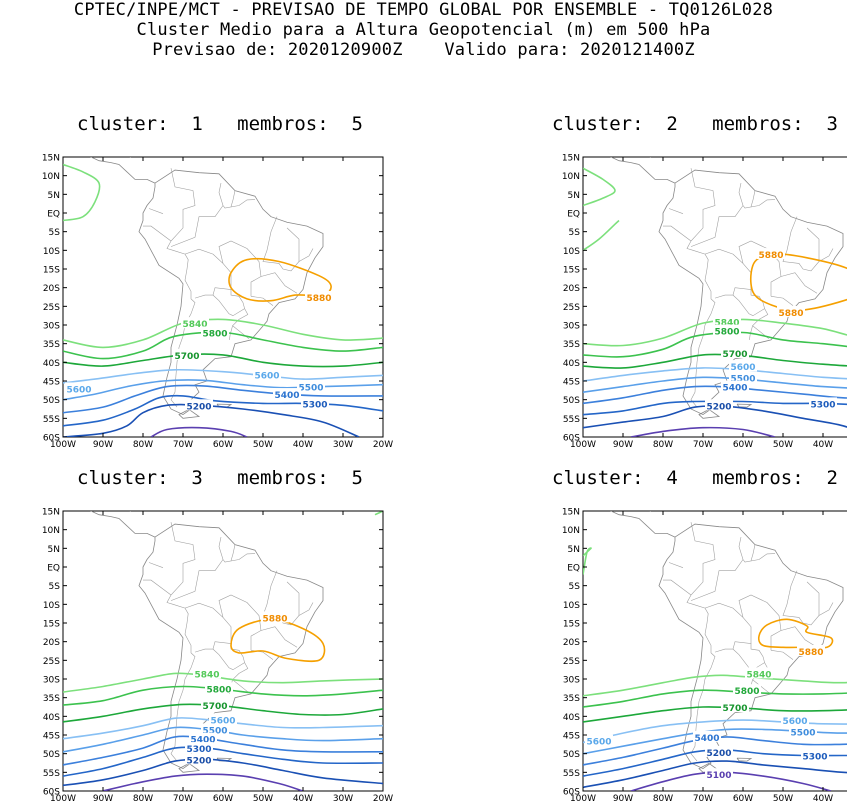 The height and width of the screenshot is (807, 847). I want to click on contour-label-5200: 5200, so click(718, 407).